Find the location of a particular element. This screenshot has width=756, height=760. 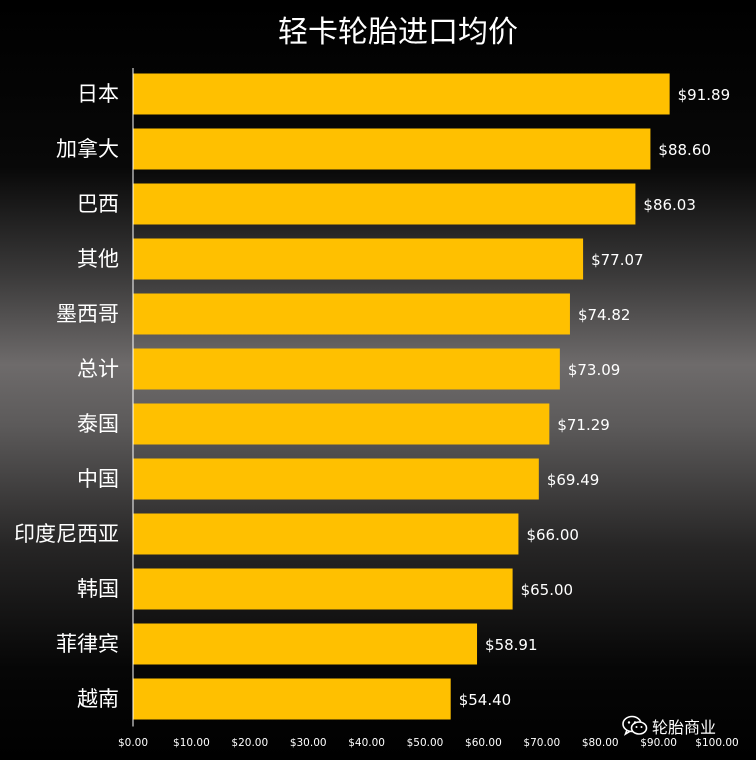

value-label-2: $86.03 is located at coordinates (669, 205).